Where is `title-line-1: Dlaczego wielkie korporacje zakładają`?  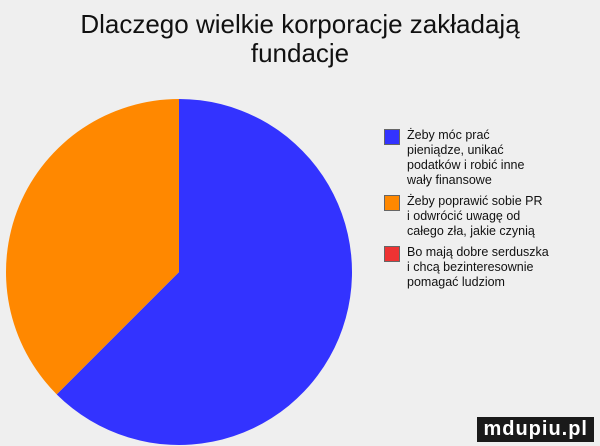
title-line-1: Dlaczego wielkie korporacje zakładają is located at coordinates (300, 24).